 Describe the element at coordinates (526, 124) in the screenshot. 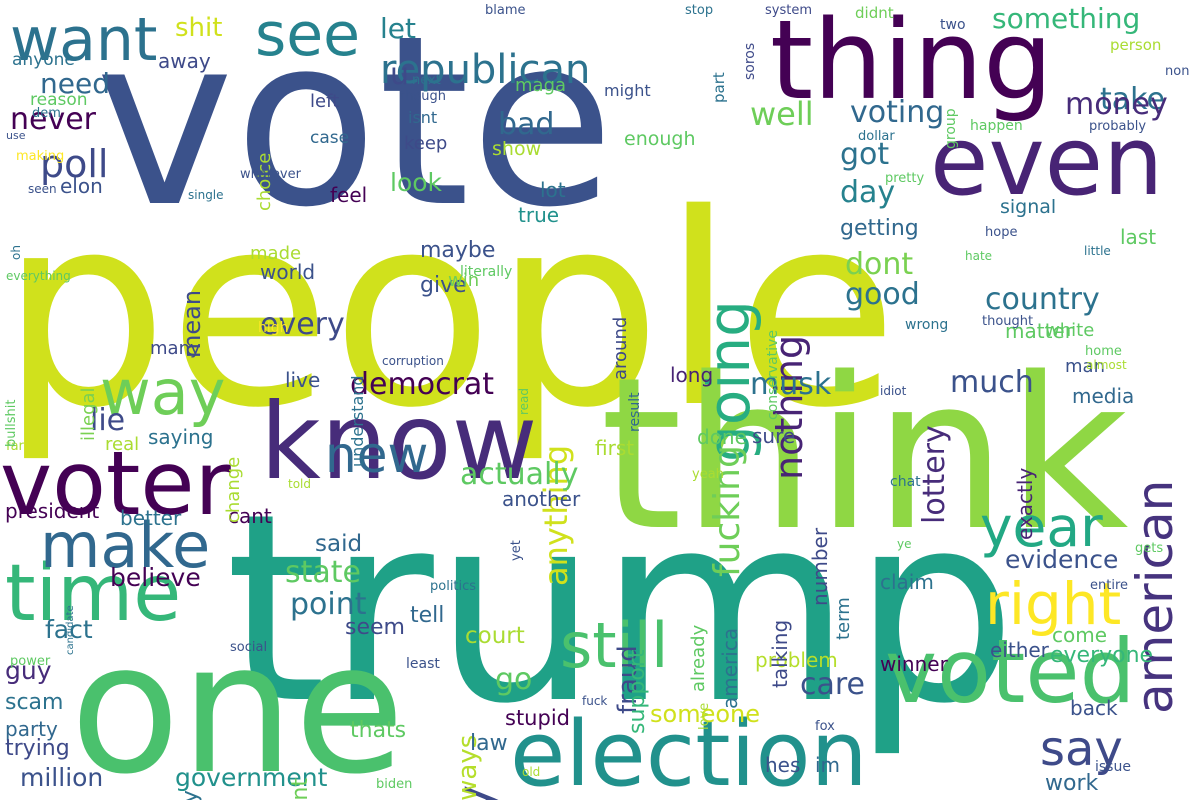

I see `word-bad: bad` at that location.